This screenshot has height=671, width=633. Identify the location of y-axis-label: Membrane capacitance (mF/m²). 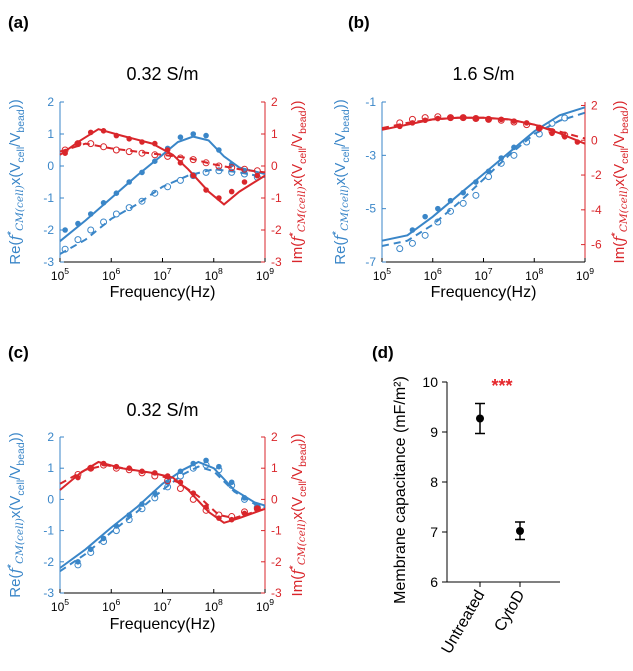
(400, 490).